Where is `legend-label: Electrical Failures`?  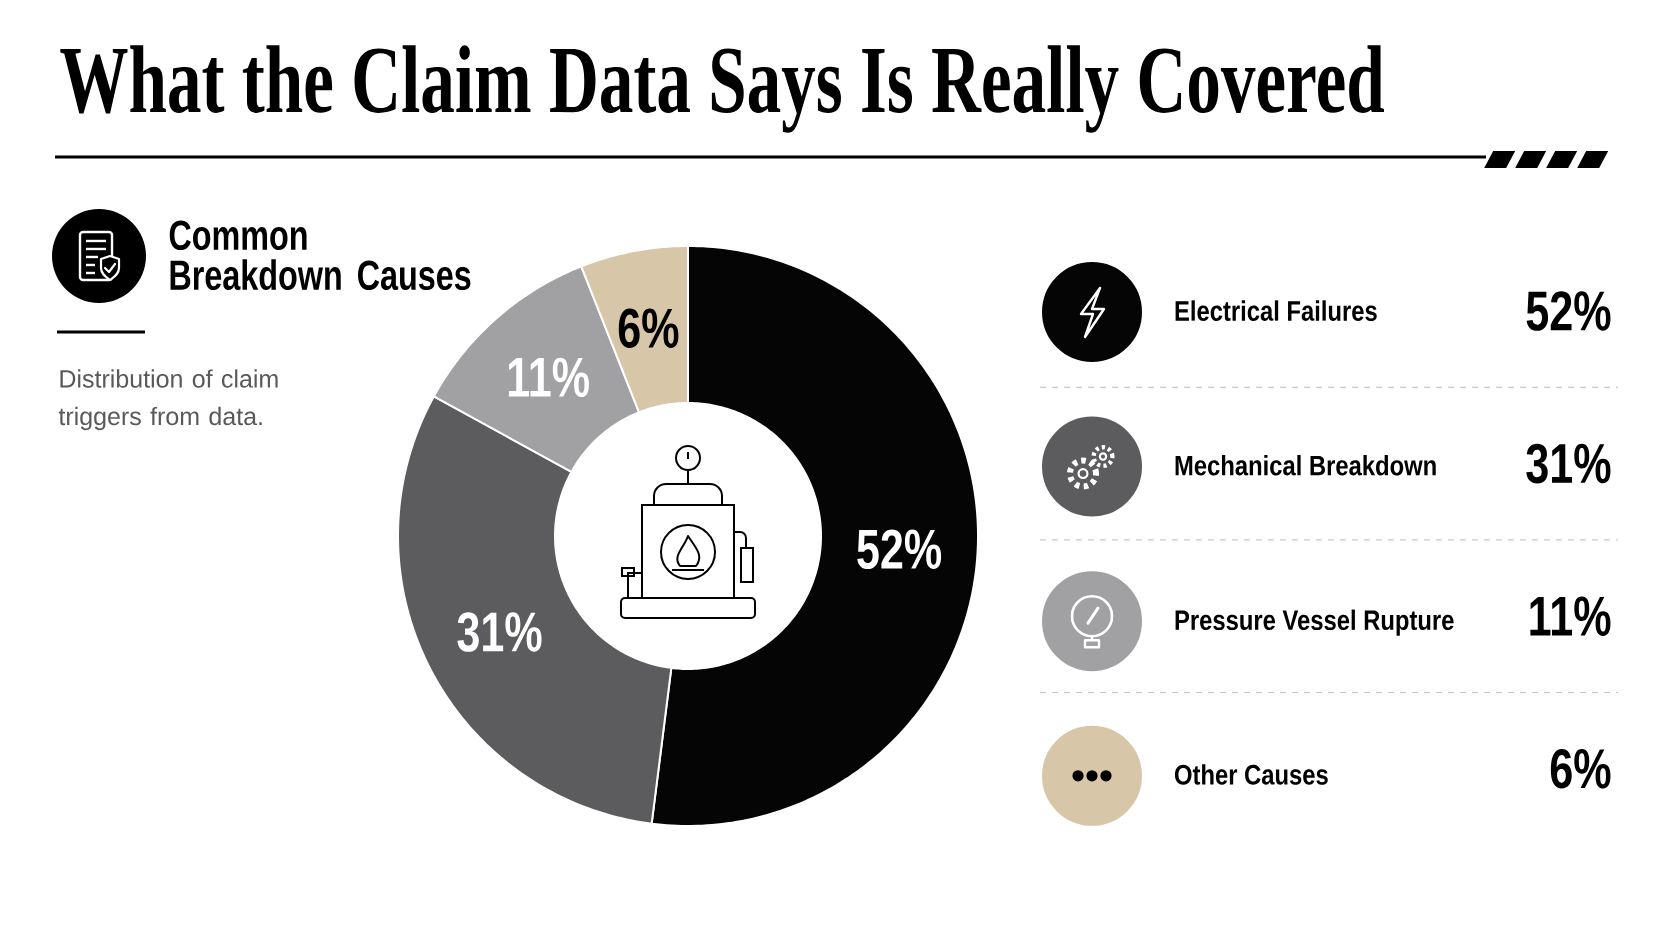
legend-label: Electrical Failures is located at coordinates (1276, 310).